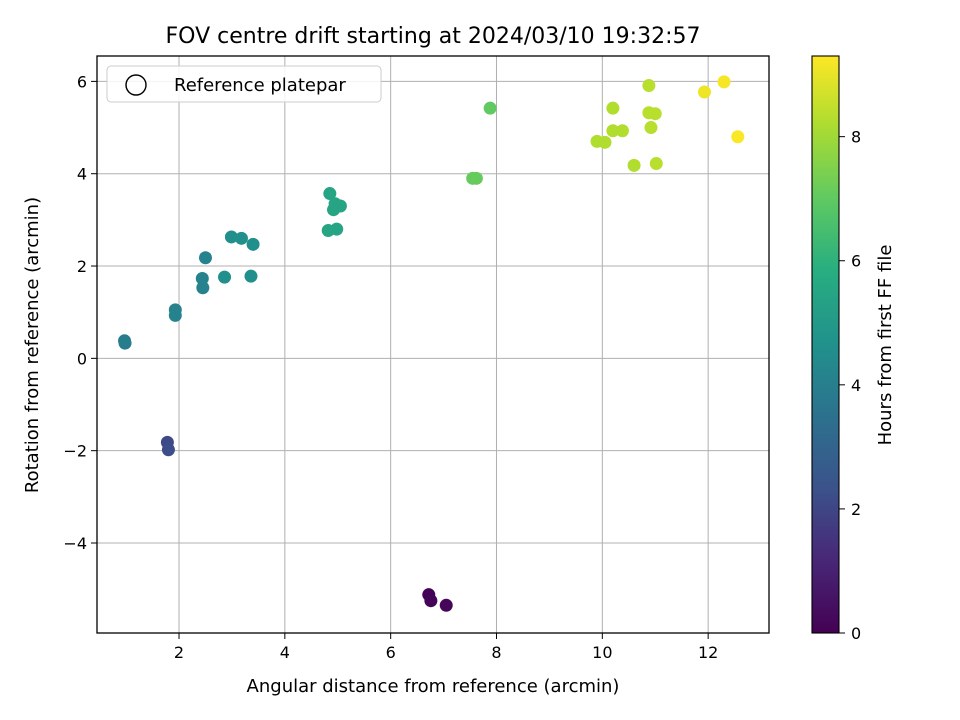 This screenshot has width=960, height=720. Describe the element at coordinates (856, 385) in the screenshot. I see `colorbar-tick-label: 4` at that location.